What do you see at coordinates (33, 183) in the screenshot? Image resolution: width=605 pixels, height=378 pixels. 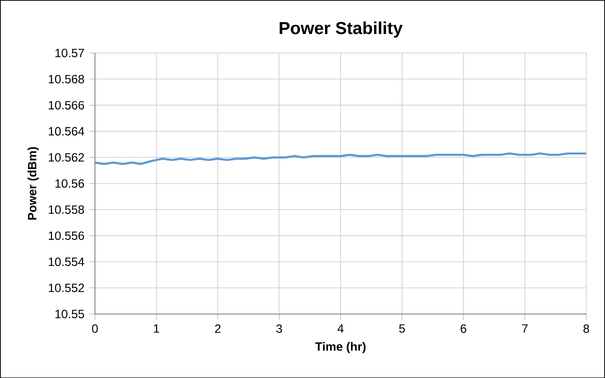 I see `y-axis-title: Power (dBm)` at bounding box center [33, 183].